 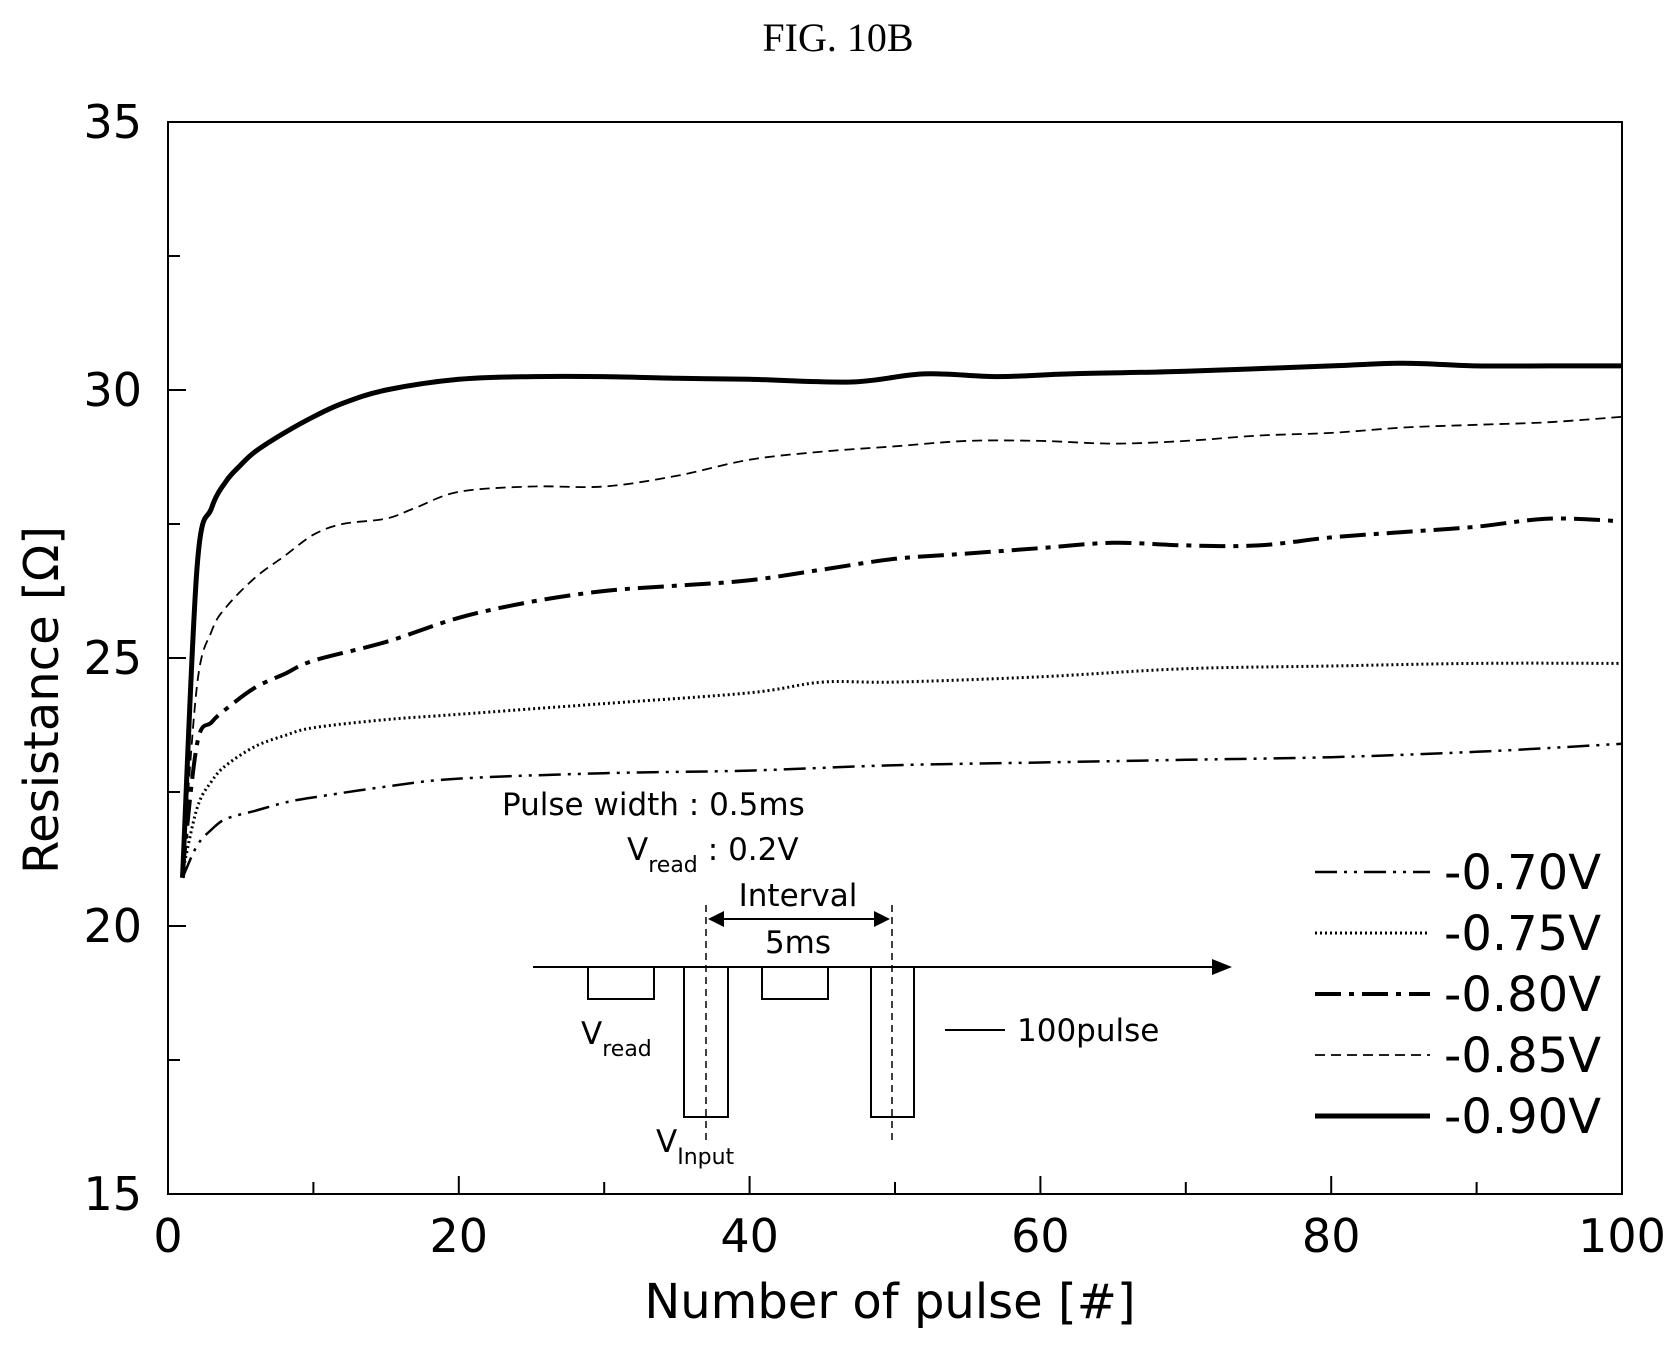 What do you see at coordinates (1522, 934) in the screenshot?
I see `legend-label--0.75V: -0.75V` at bounding box center [1522, 934].